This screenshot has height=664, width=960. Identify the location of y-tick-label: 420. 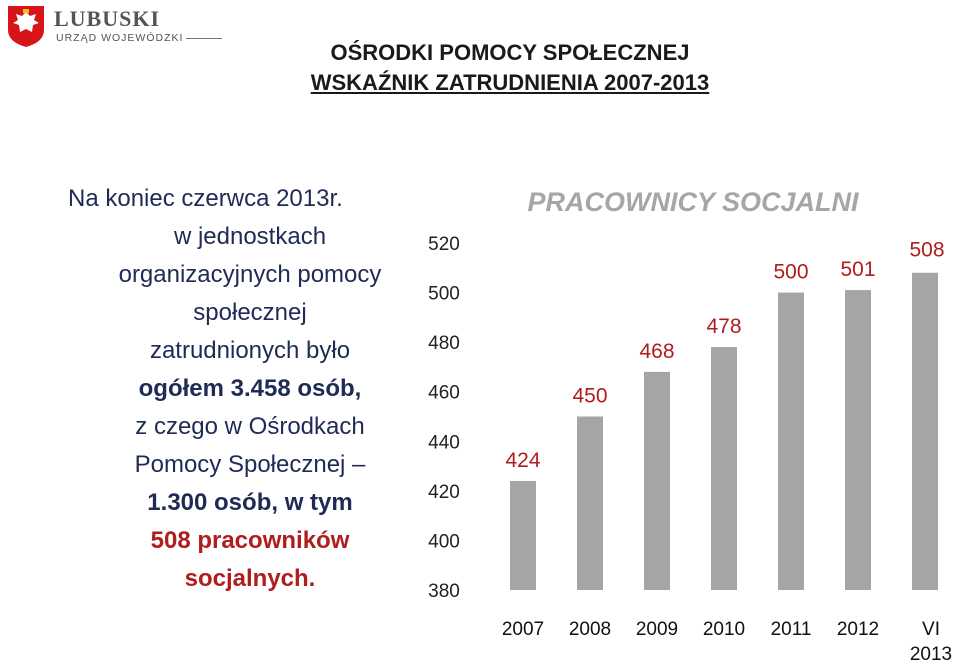
(444, 492).